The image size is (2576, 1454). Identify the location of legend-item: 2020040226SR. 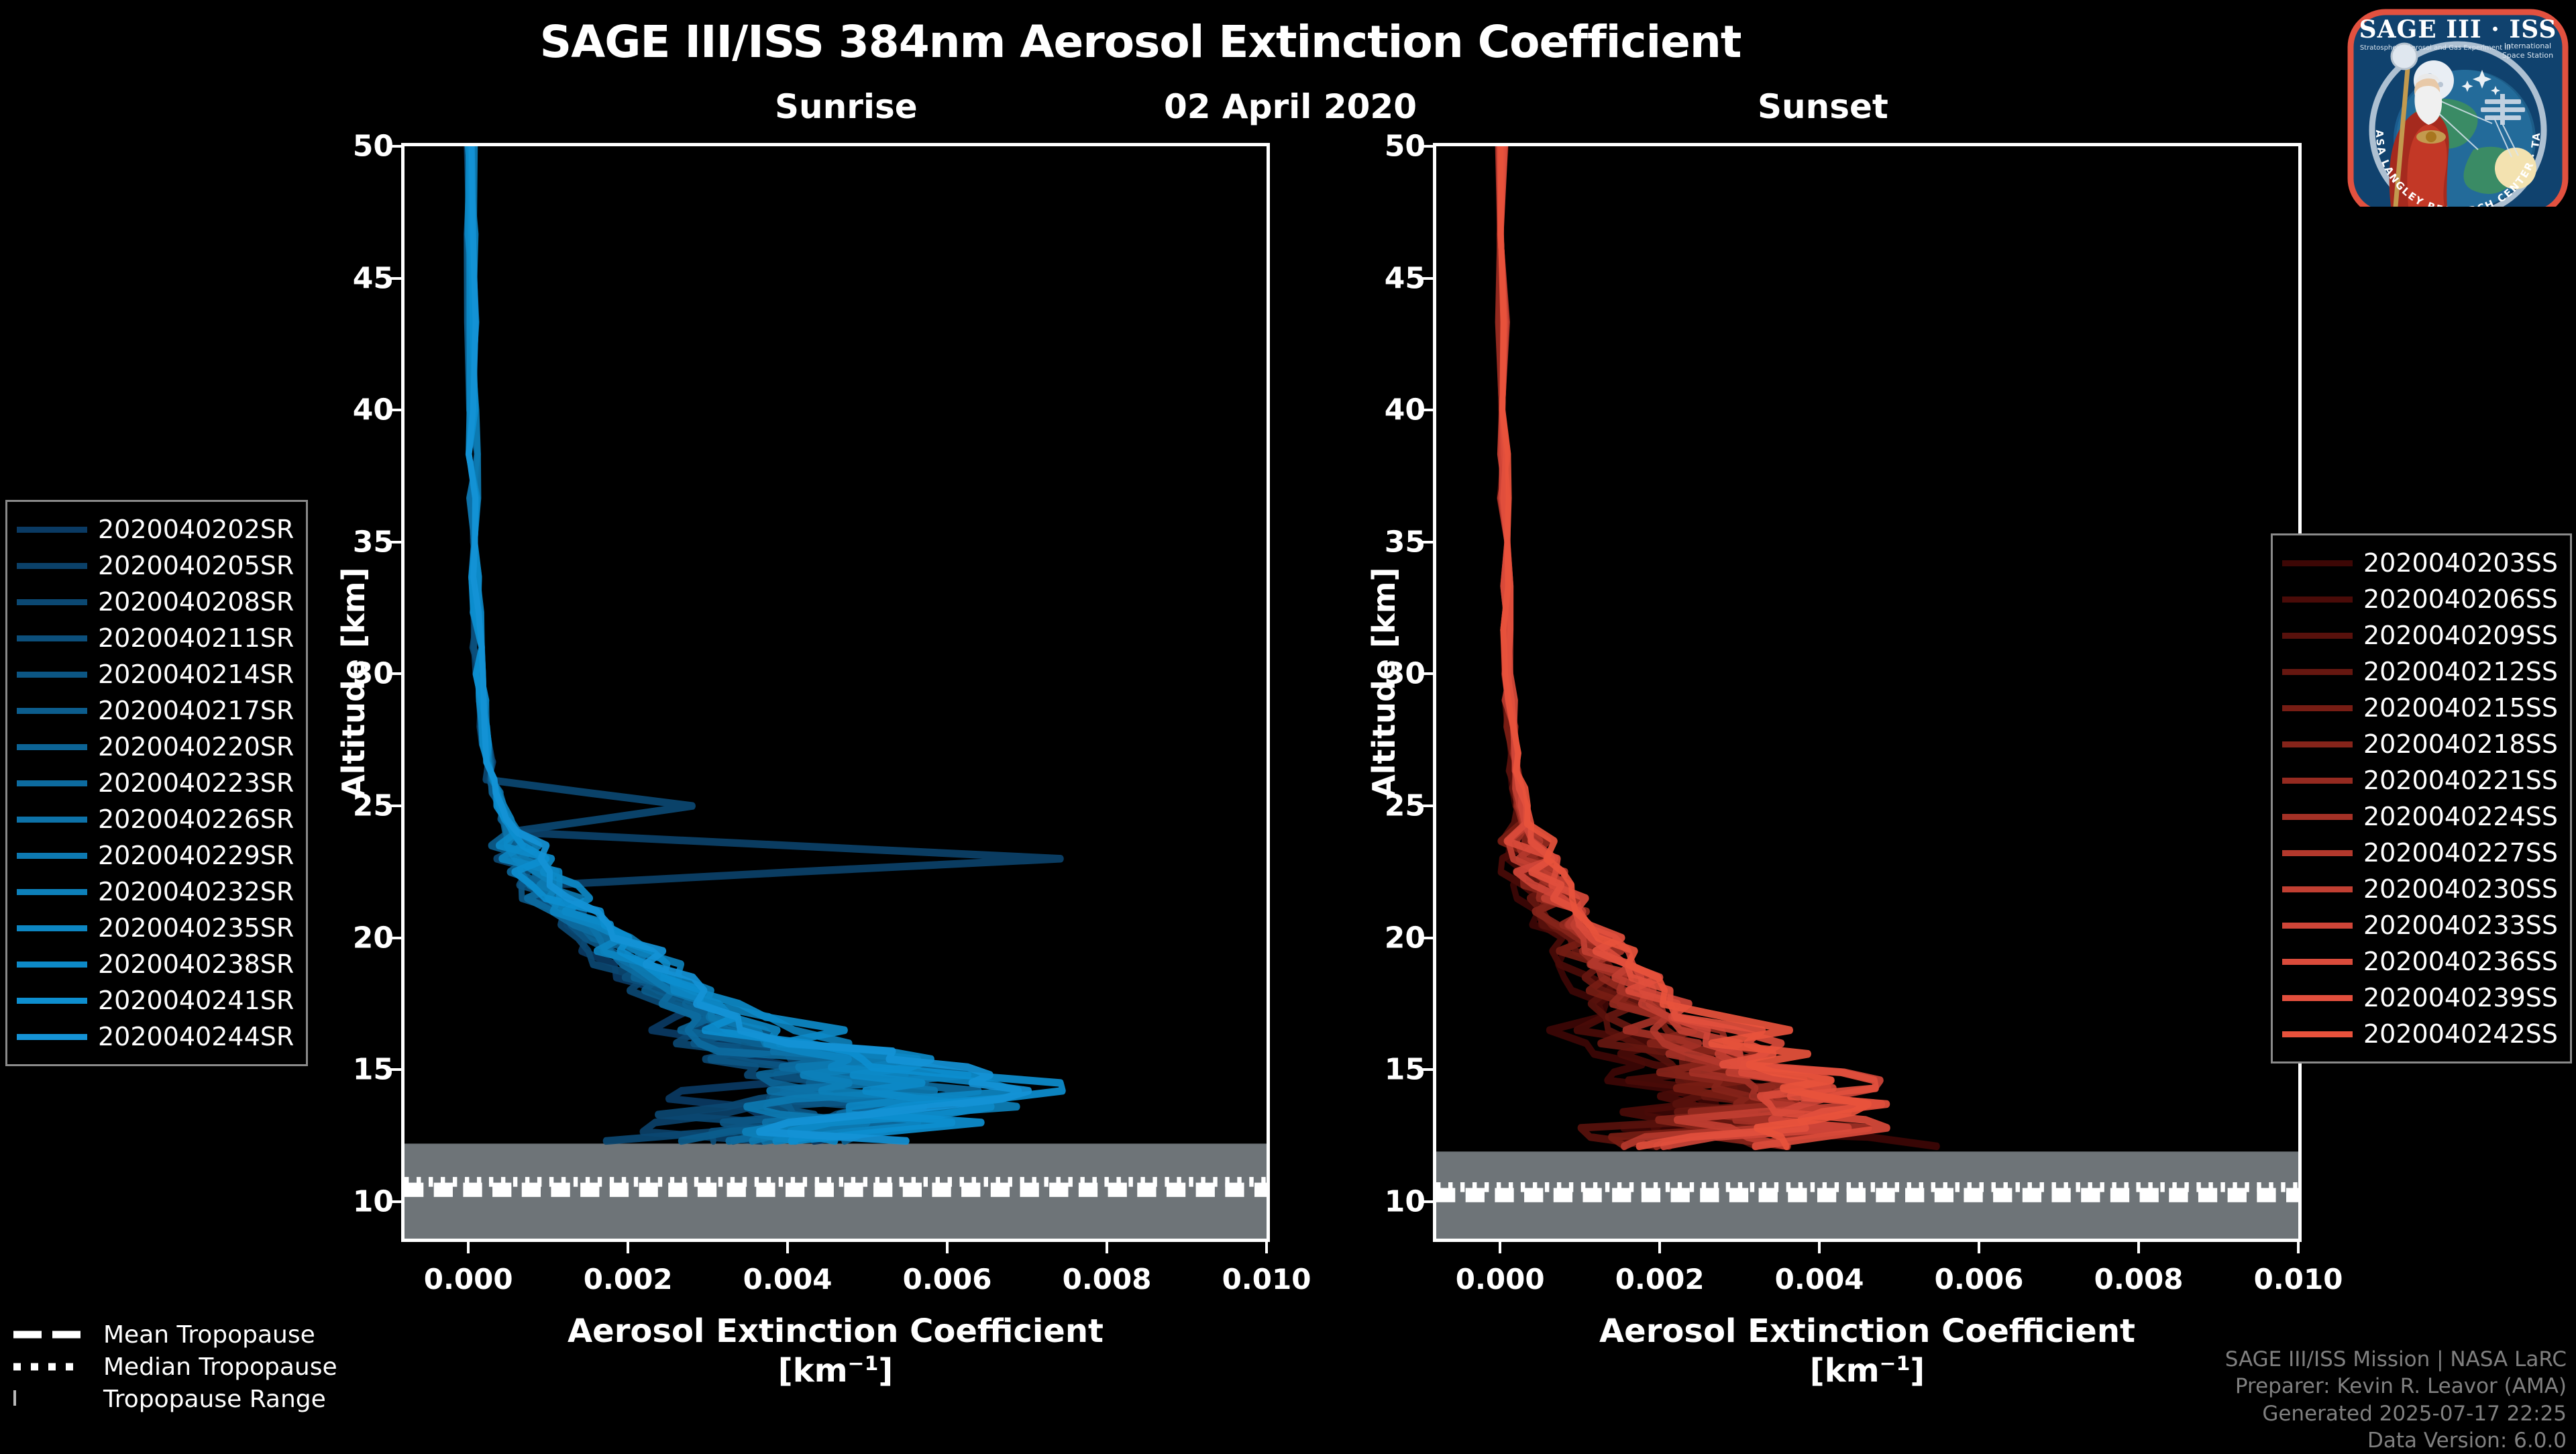
(155, 819).